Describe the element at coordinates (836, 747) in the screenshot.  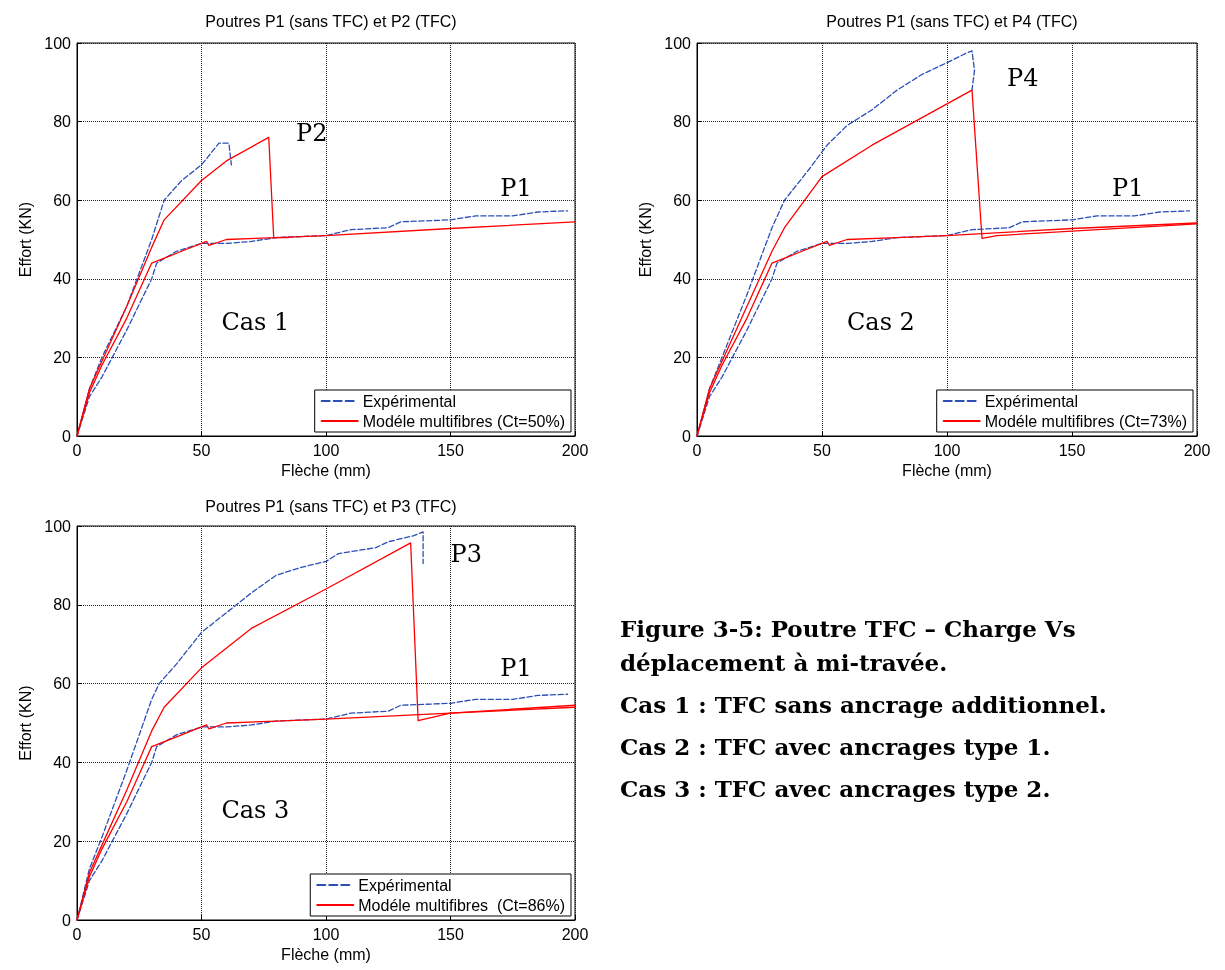
I see `text: Cas 2 : TFC avec ancrages type 1.` at that location.